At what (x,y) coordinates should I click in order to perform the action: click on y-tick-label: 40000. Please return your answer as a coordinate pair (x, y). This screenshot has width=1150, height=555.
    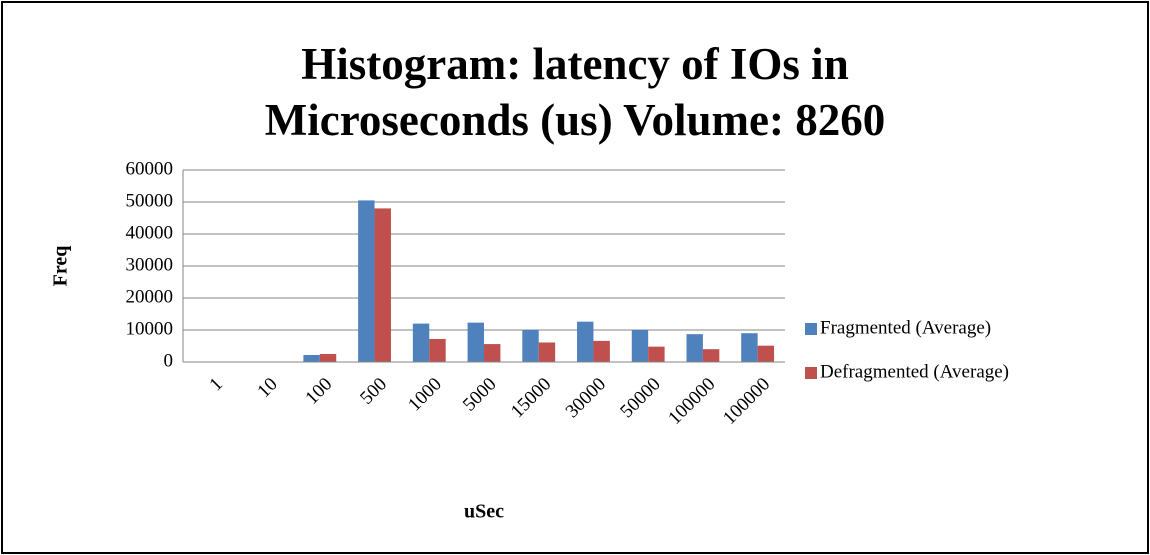
    Looking at the image, I should click on (150, 232).